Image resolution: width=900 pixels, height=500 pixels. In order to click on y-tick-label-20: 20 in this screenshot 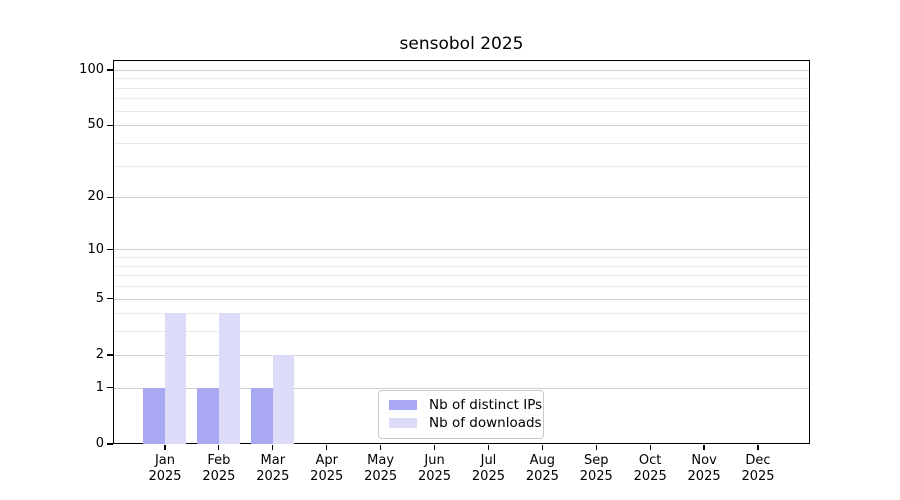, I will do `click(95, 197)`.